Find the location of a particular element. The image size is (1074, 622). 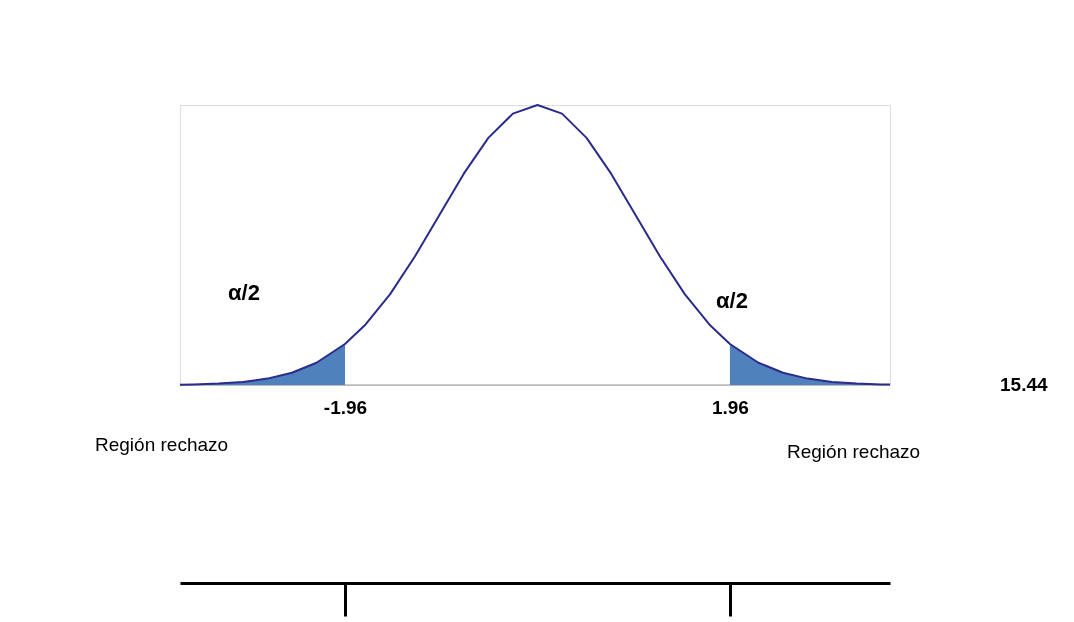

text: 15.44 is located at coordinates (1024, 384).